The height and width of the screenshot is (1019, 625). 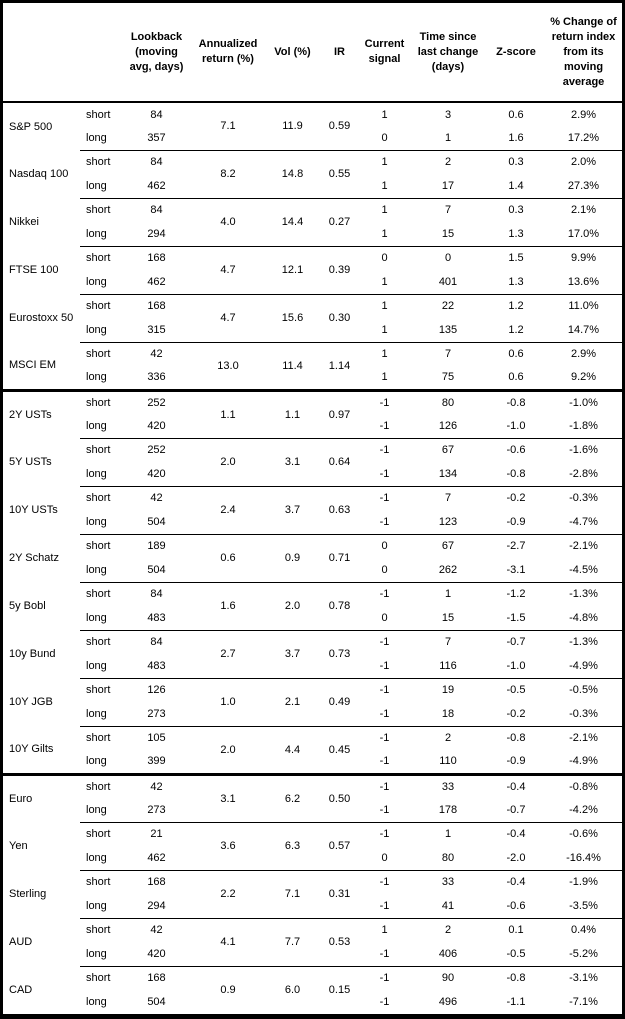 I want to click on vol-value: 3.1, so click(x=292, y=462).